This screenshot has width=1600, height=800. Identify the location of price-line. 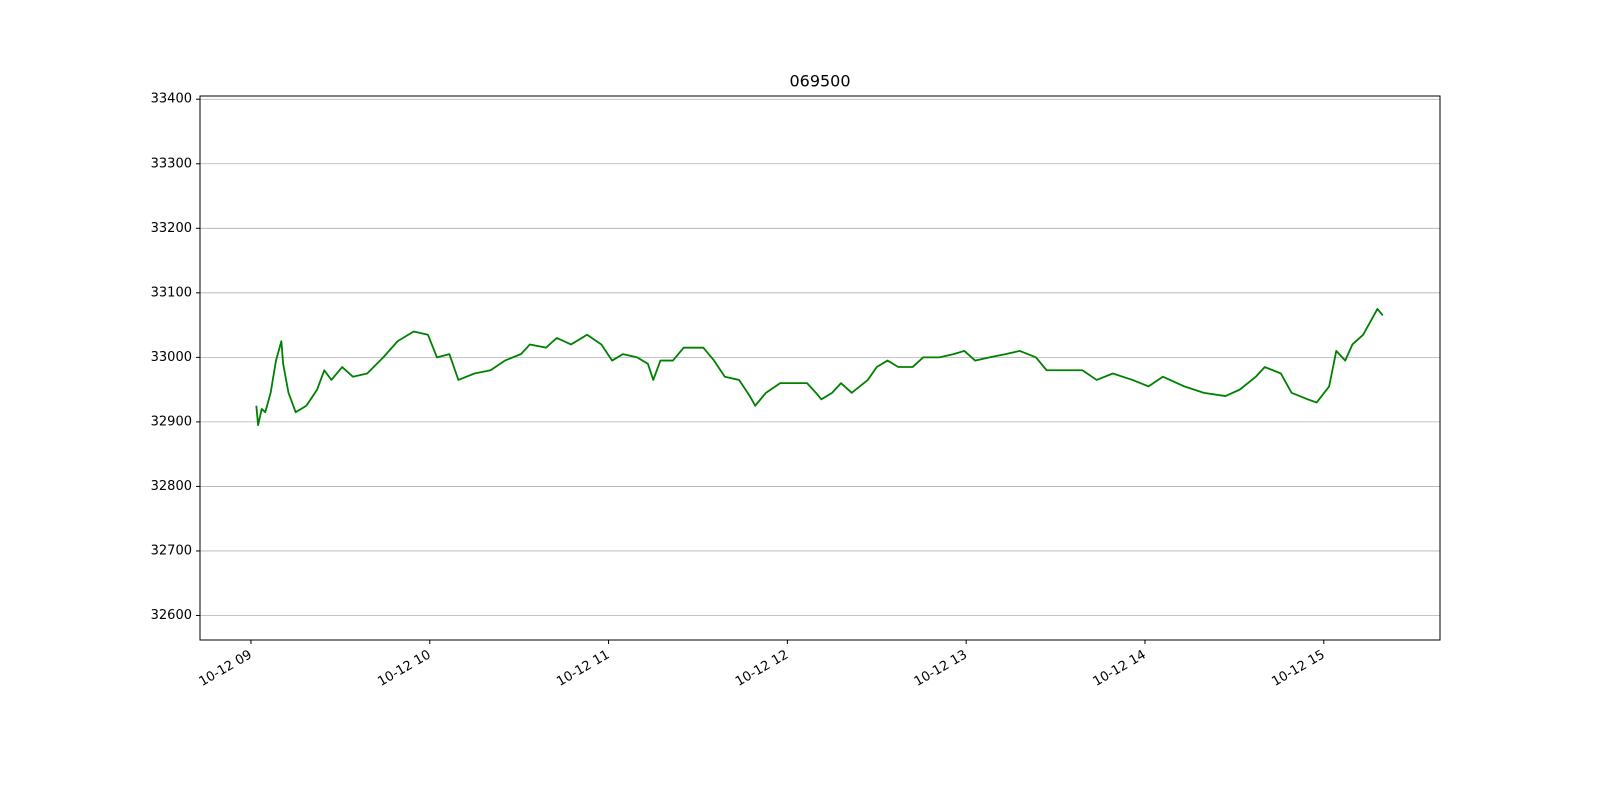
(819, 367).